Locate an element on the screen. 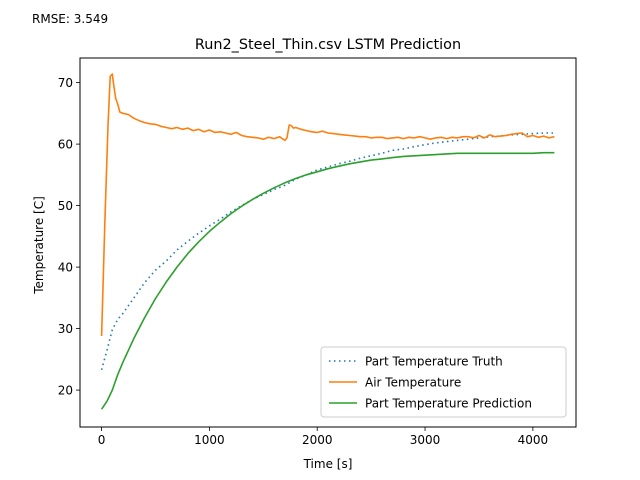 This screenshot has height=480, width=640. legend-box is located at coordinates (443, 382).